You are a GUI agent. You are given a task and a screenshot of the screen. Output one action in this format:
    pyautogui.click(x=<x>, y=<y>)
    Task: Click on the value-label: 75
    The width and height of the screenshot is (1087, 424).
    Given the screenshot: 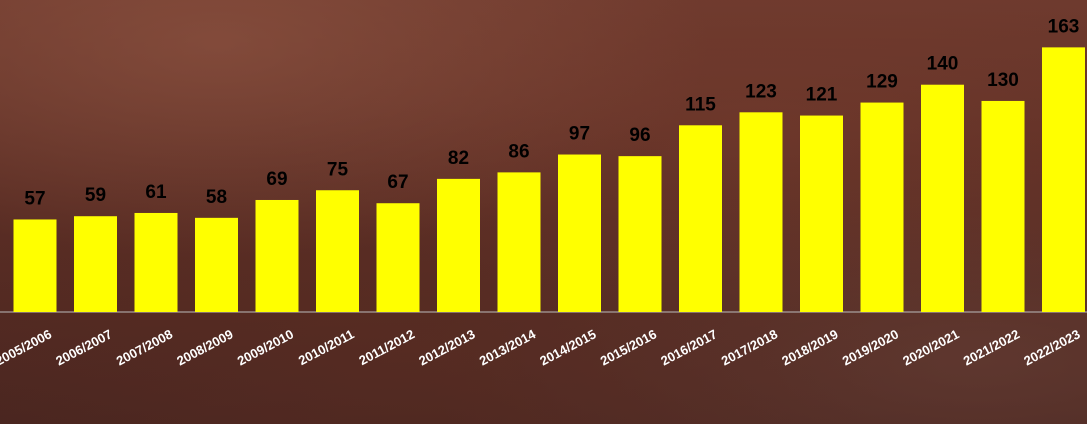 What is the action you would take?
    pyautogui.click(x=338, y=169)
    